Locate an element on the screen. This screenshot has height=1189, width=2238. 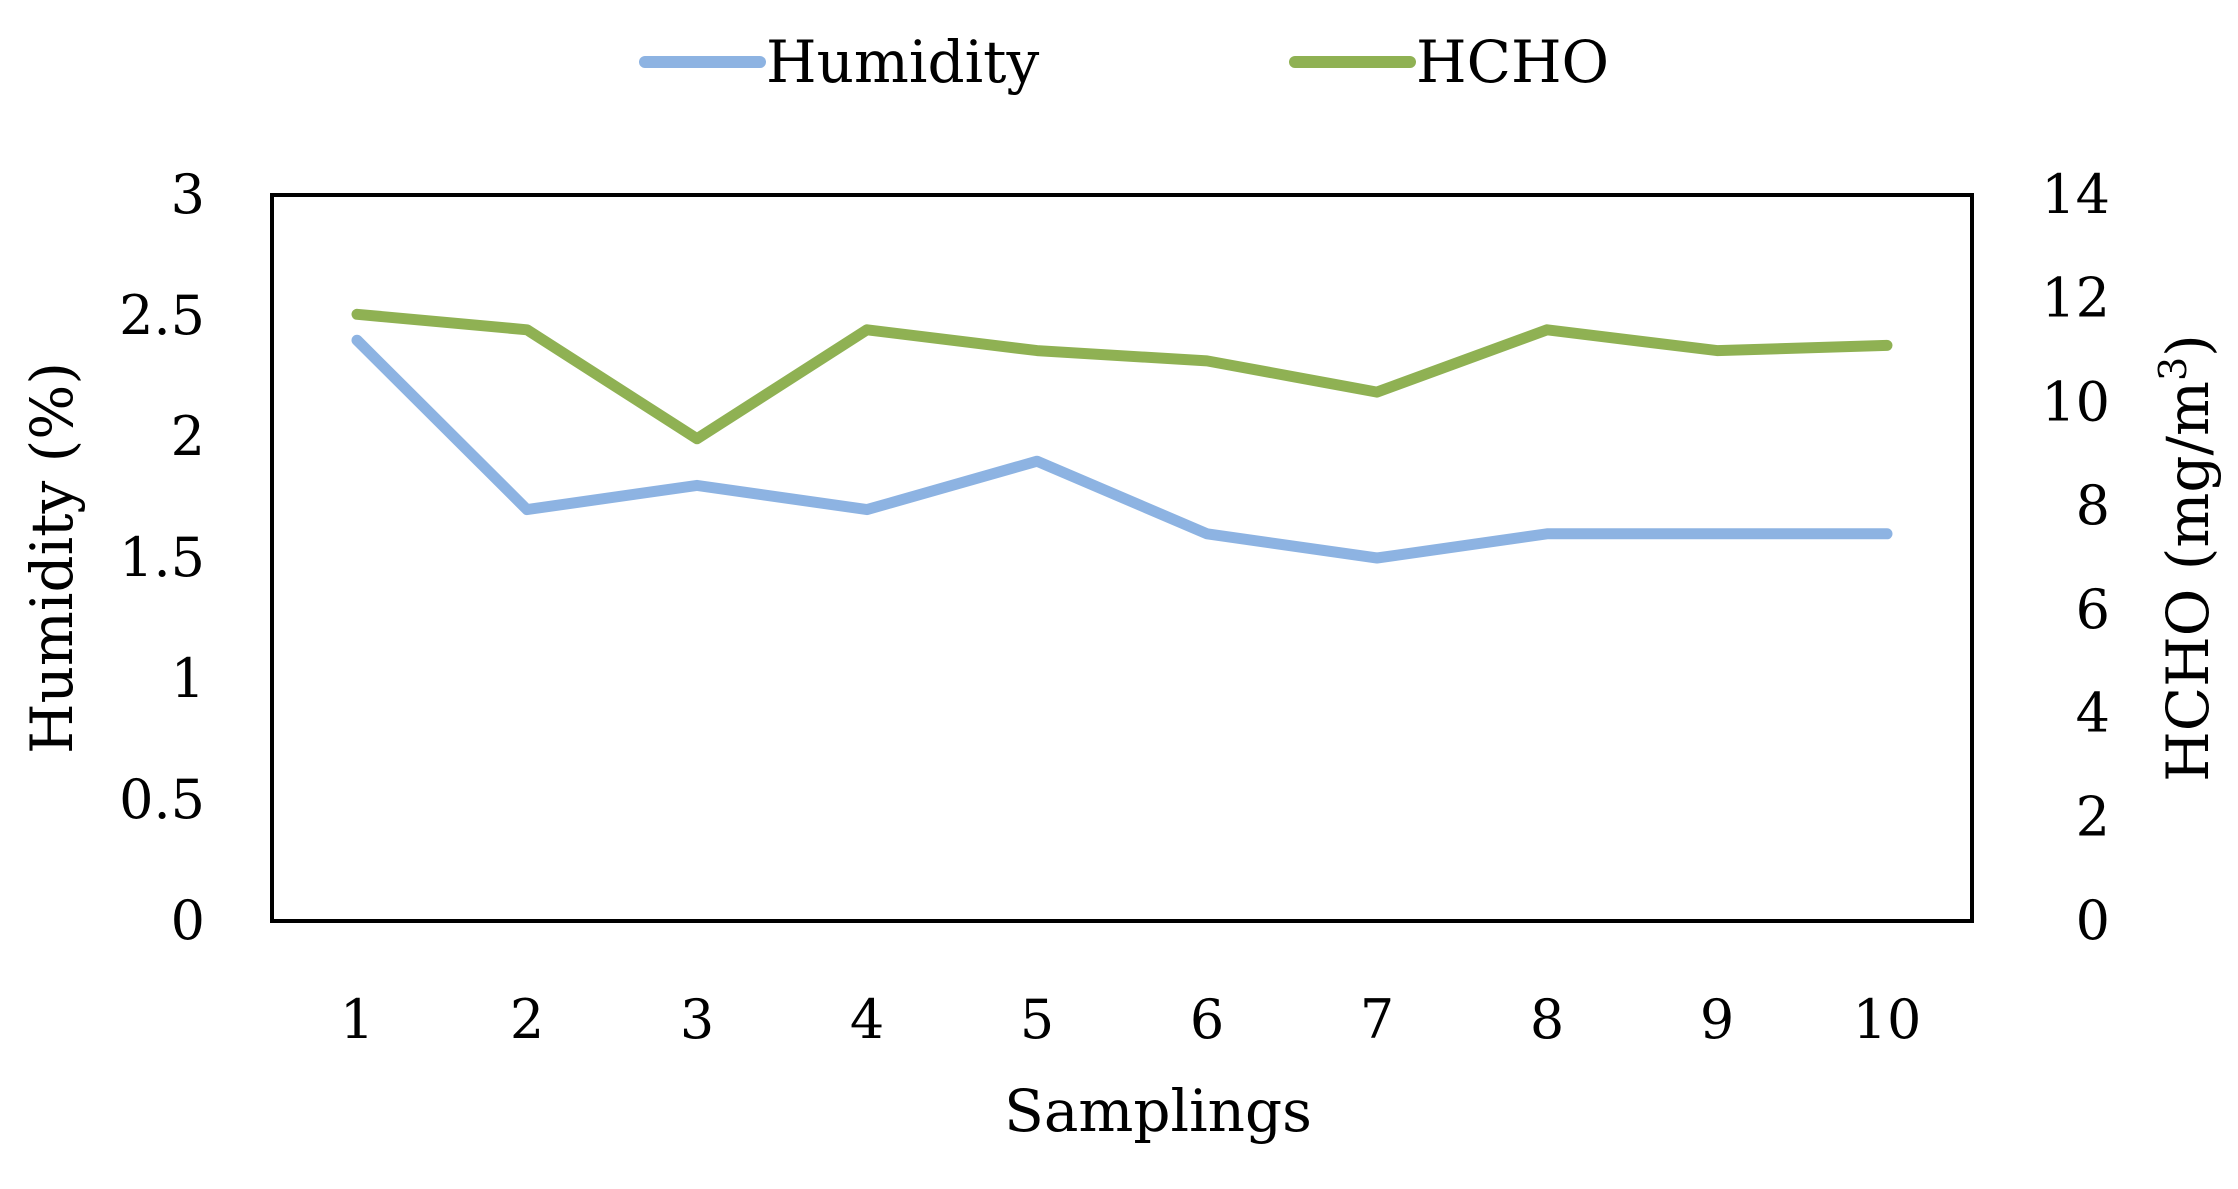
y-axis-right-title-sup: 3 is located at coordinates (2173, 369).